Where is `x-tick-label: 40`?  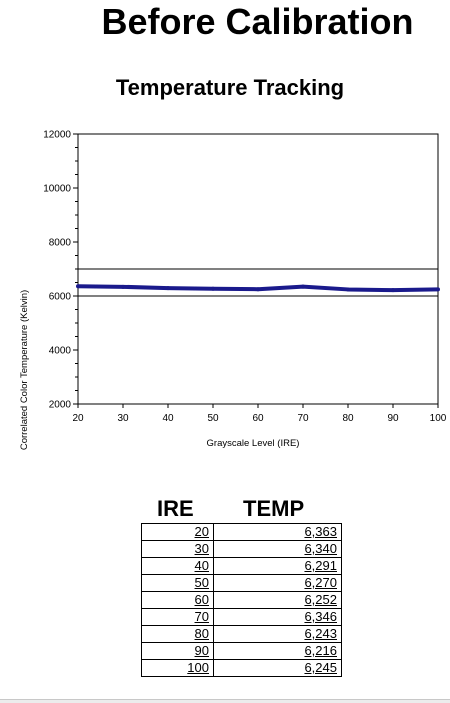
x-tick-label: 40 is located at coordinates (168, 418).